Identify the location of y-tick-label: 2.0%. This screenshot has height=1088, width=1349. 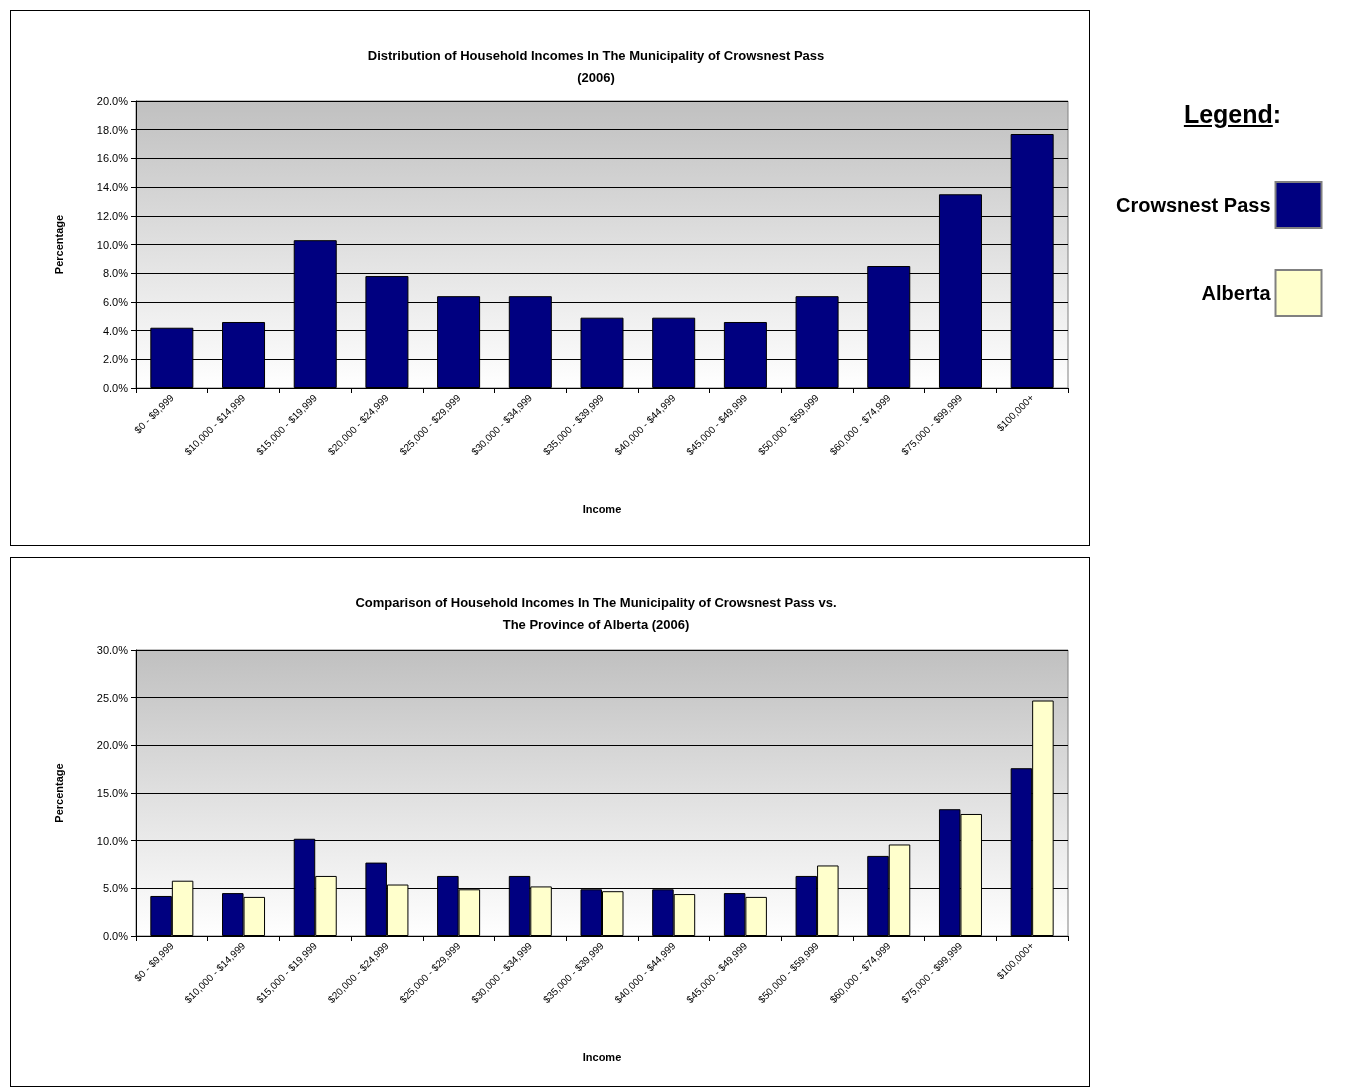
(115, 359).